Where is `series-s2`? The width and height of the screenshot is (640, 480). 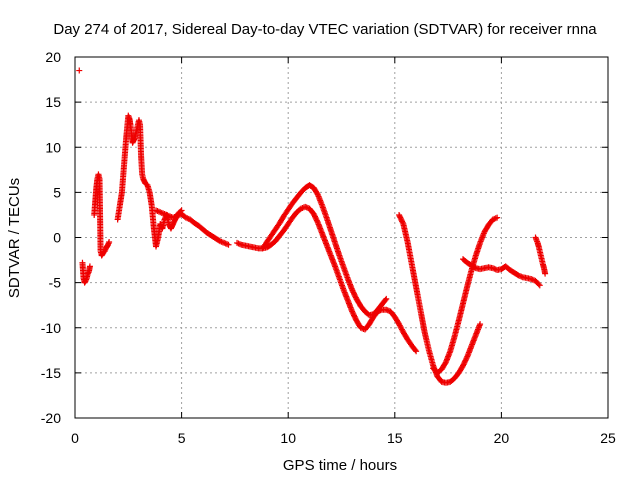
series-s2 is located at coordinates (86, 272).